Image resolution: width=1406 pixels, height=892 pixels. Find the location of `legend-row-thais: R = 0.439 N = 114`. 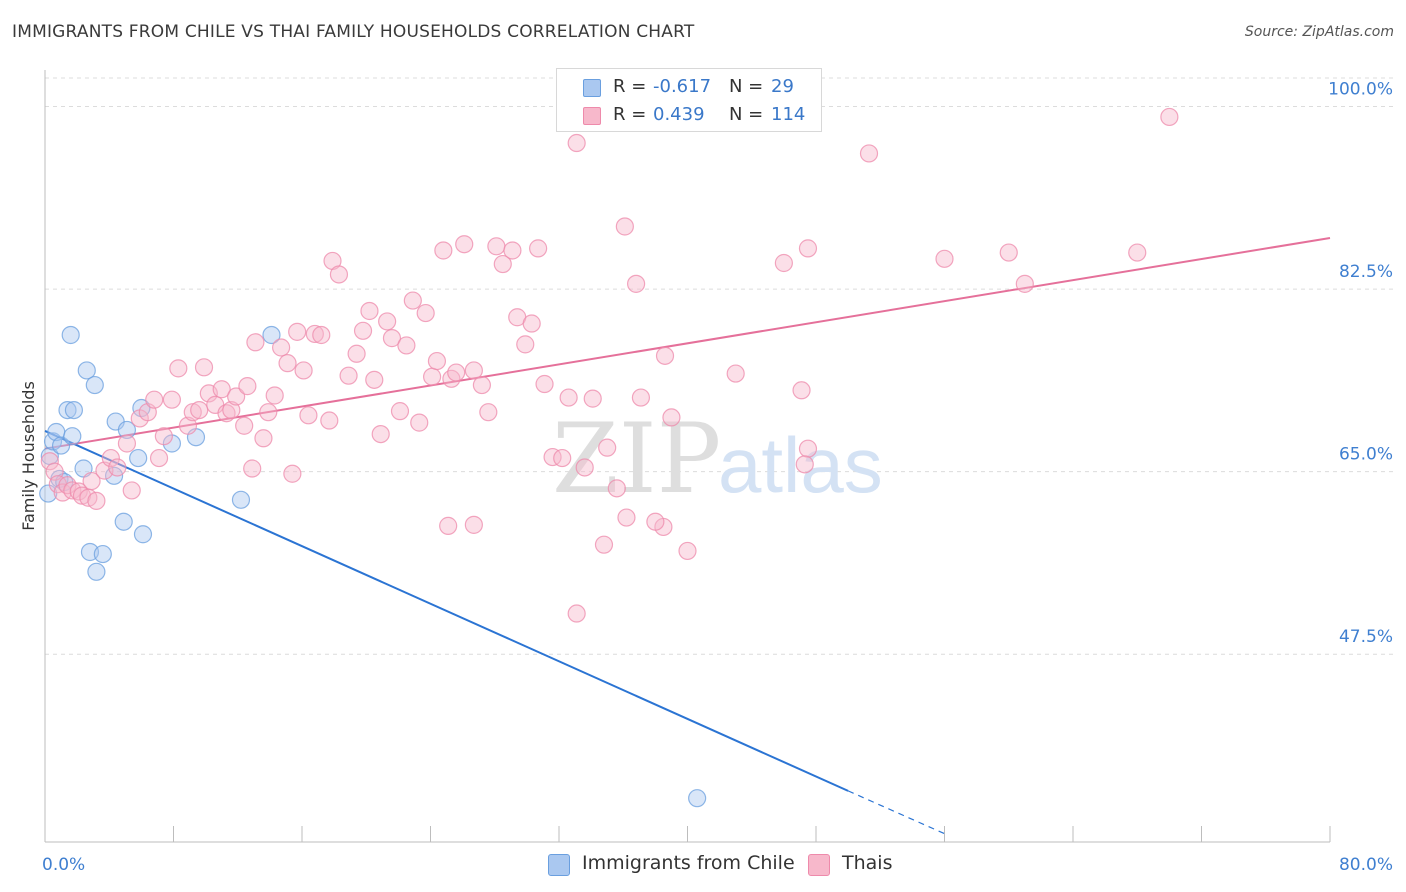

legend-row-thais: R = 0.439 N = 114 is located at coordinates (689, 115).